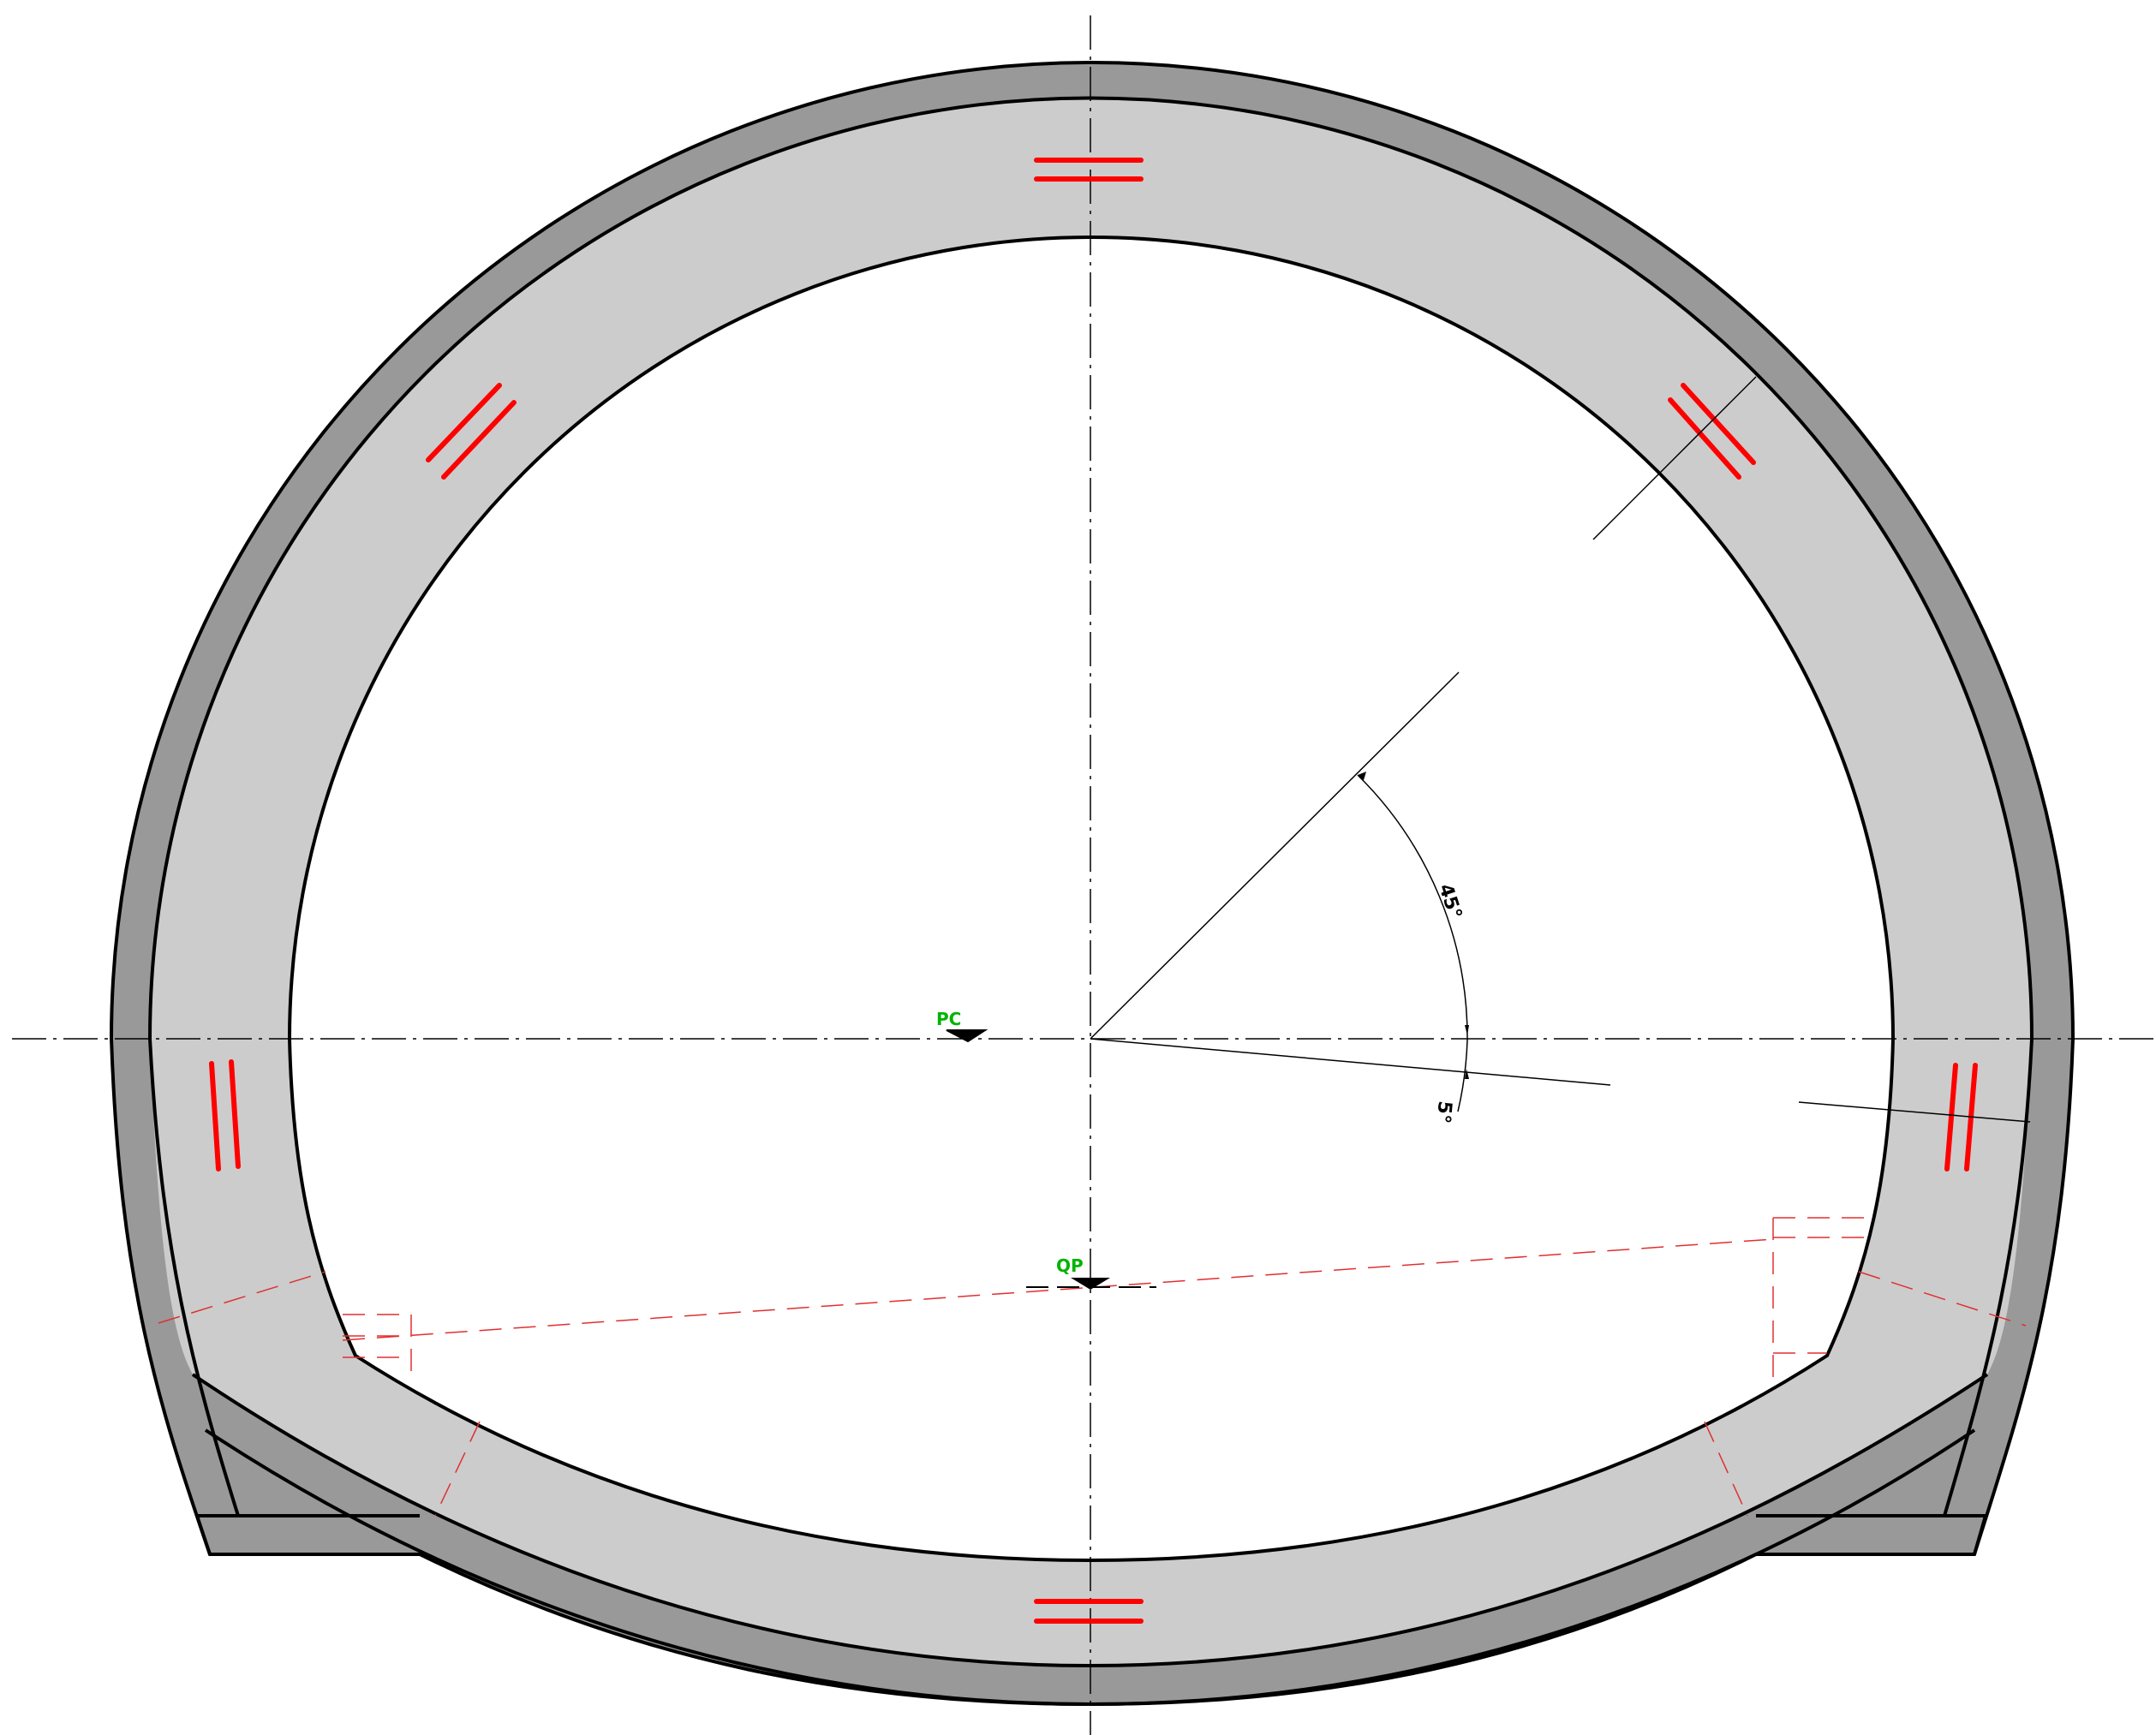 The image size is (2156, 1735). What do you see at coordinates (307, 1534) in the screenshot?
I see `left-footing` at bounding box center [307, 1534].